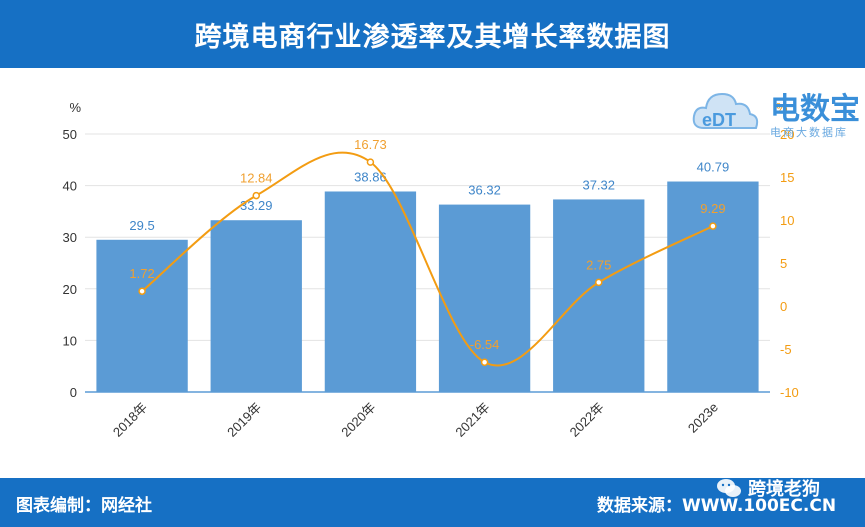 The height and width of the screenshot is (527, 865). I want to click on wechat-icon, so click(729, 488).